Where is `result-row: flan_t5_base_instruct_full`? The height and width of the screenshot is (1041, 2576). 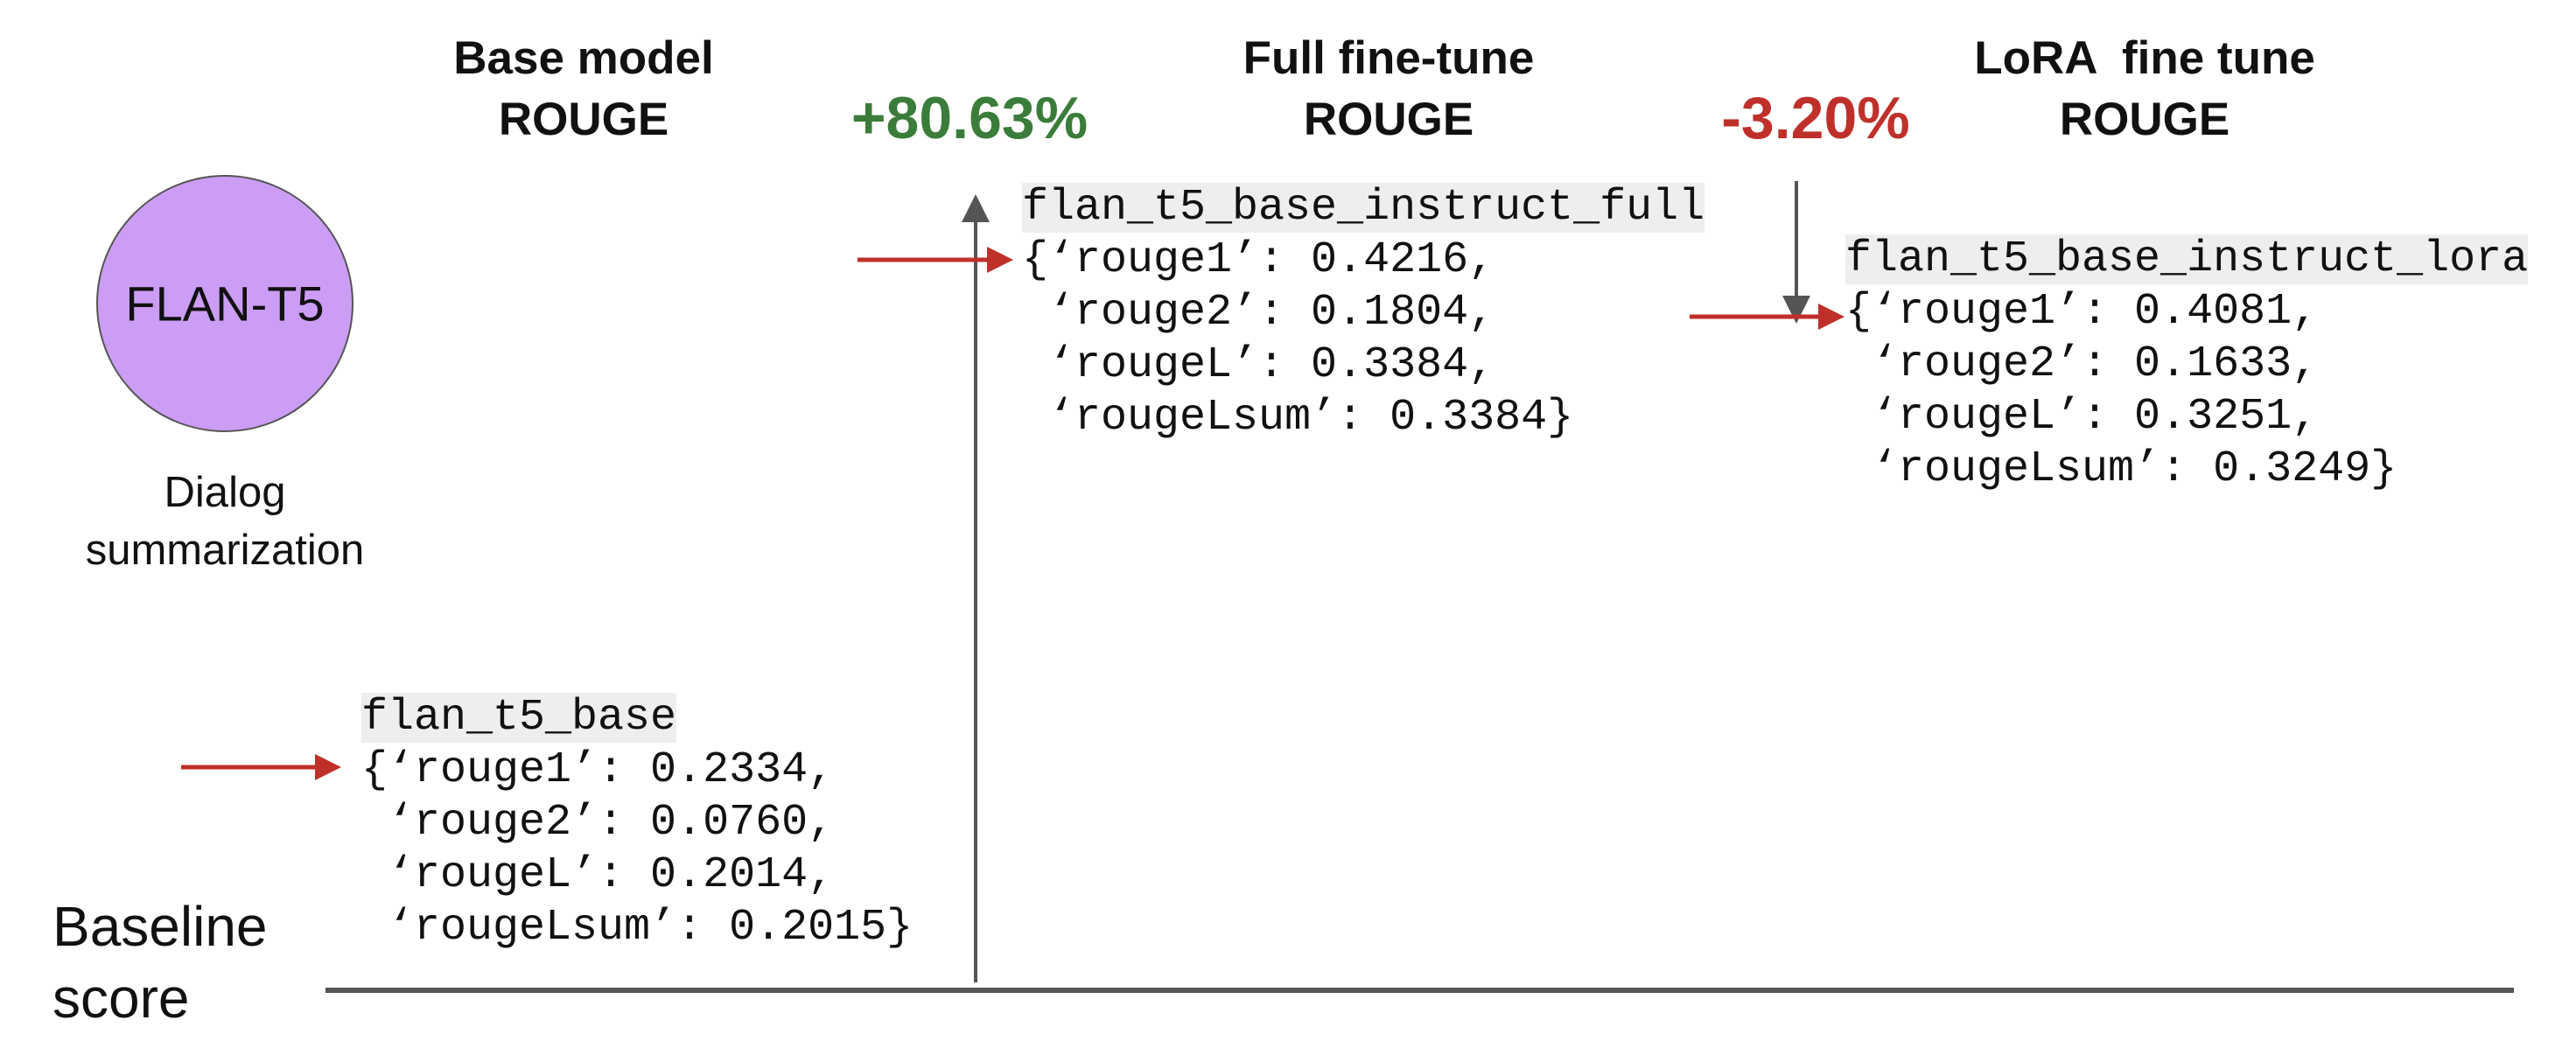 result-row: flan_t5_base_instruct_full is located at coordinates (1363, 208).